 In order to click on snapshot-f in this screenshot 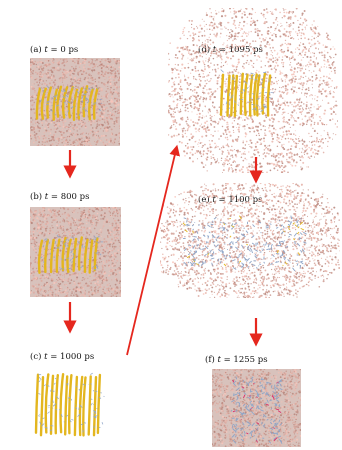, I will do `click(256, 408)`.